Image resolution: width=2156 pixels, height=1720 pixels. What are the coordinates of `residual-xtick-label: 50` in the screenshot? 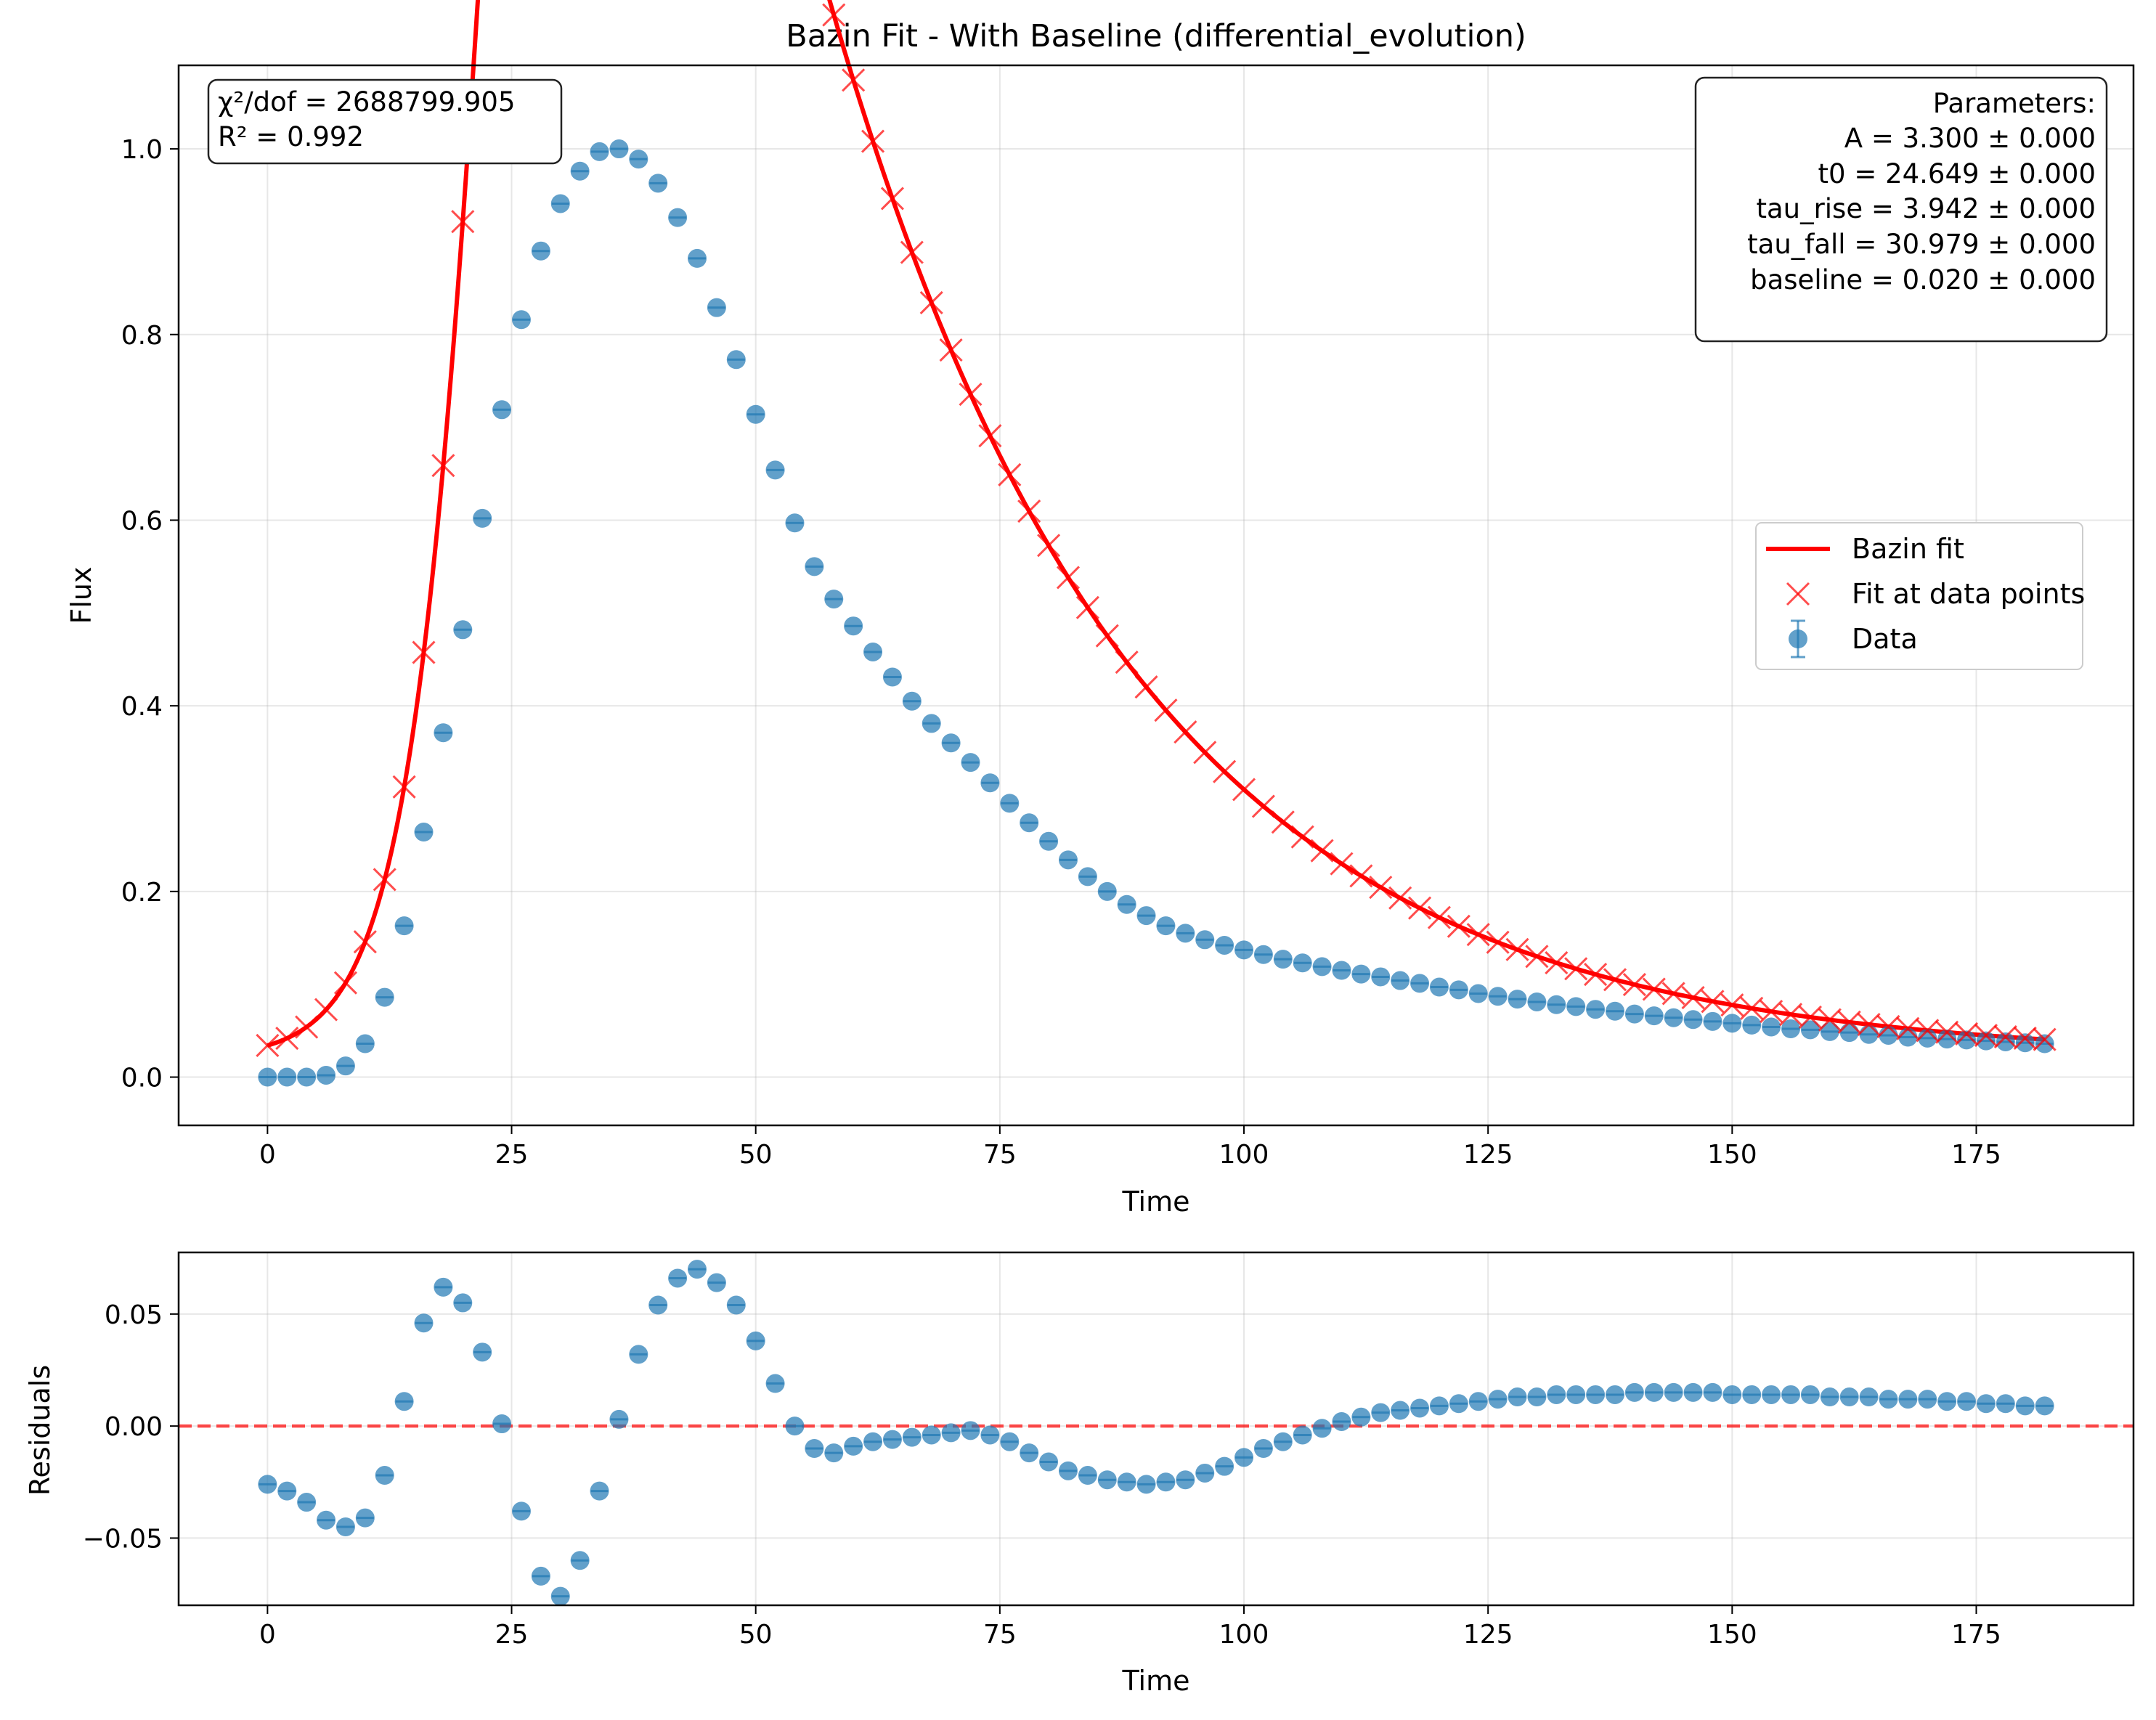 It's located at (756, 1635).